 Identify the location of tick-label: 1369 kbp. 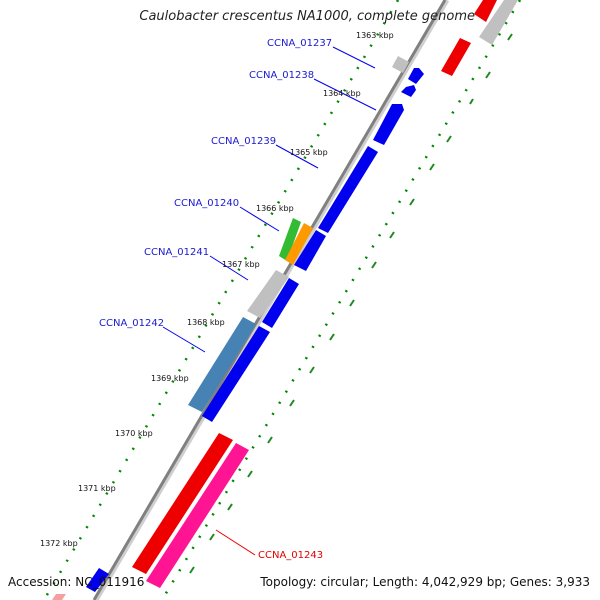
(170, 378).